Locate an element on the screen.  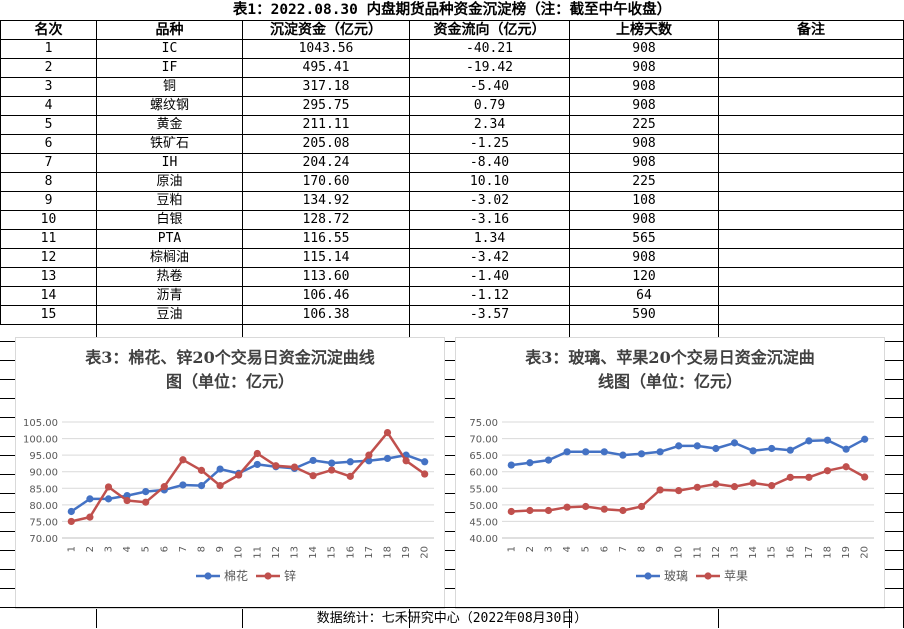
chart-title-line-1: 表3：玻璃、苹果20个交易日资金沉淀曲 is located at coordinates (670, 357).